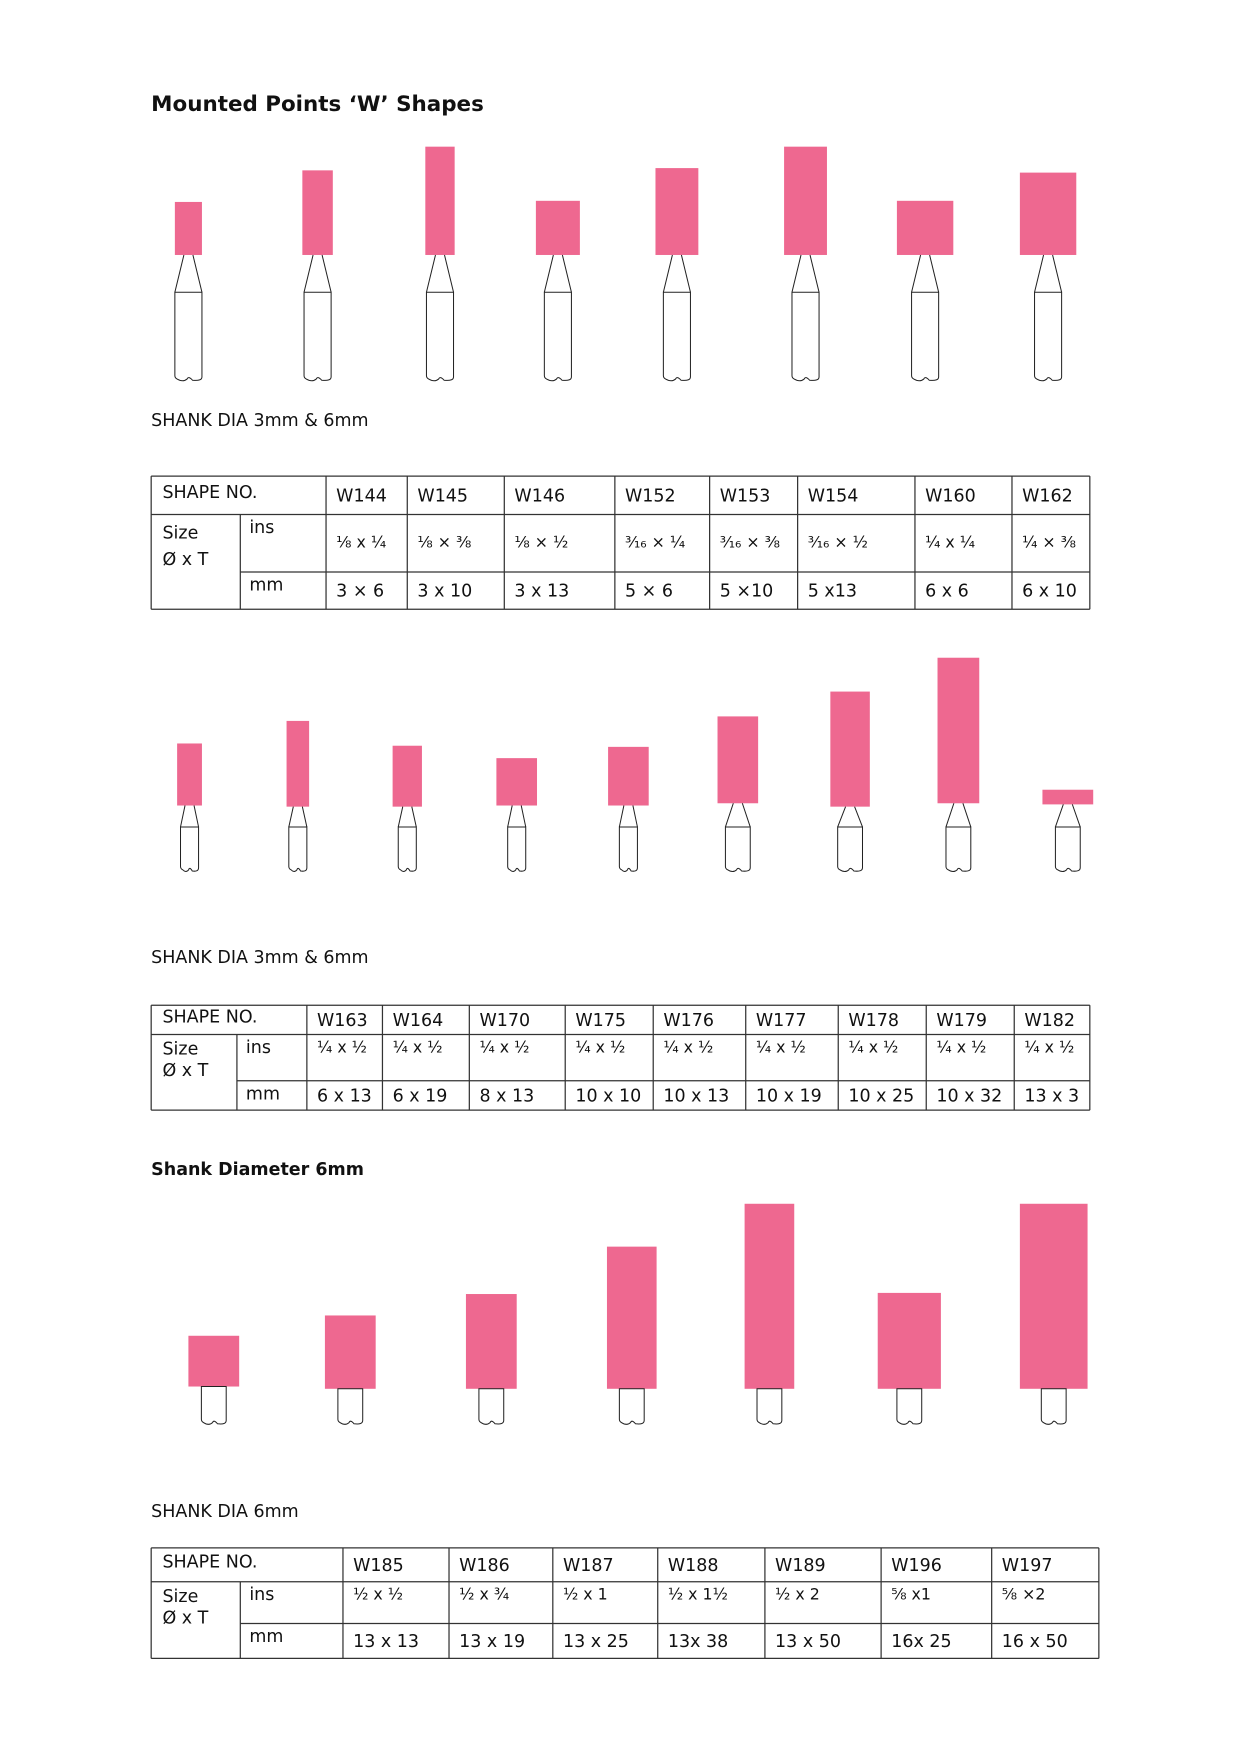  Describe the element at coordinates (797, 1594) in the screenshot. I see `size-ins: ½ x 2` at that location.